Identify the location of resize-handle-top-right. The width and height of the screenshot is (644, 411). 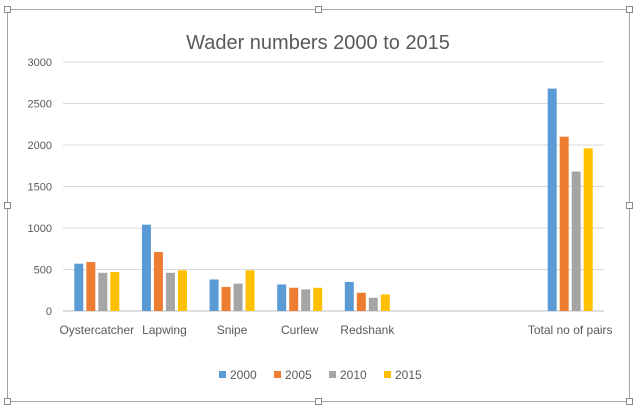
(629, 9).